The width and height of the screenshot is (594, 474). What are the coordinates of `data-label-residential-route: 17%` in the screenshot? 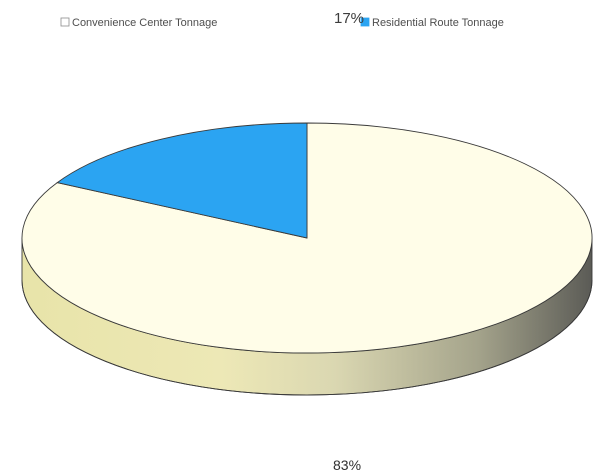 It's located at (349, 18).